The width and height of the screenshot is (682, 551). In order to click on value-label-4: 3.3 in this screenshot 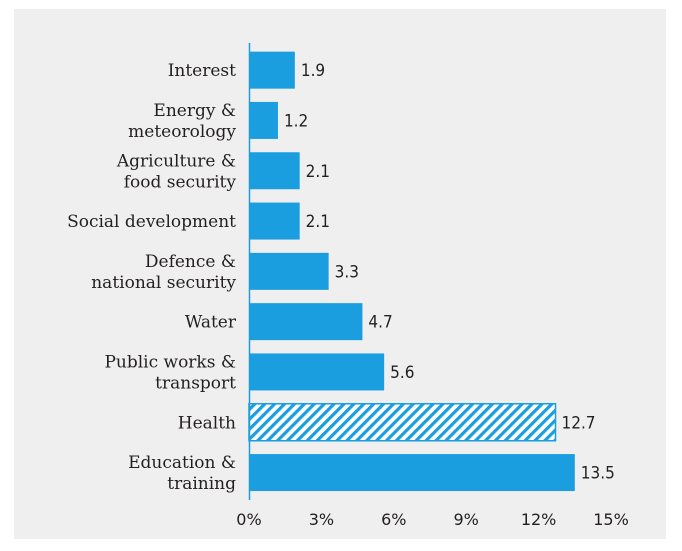, I will do `click(347, 272)`.